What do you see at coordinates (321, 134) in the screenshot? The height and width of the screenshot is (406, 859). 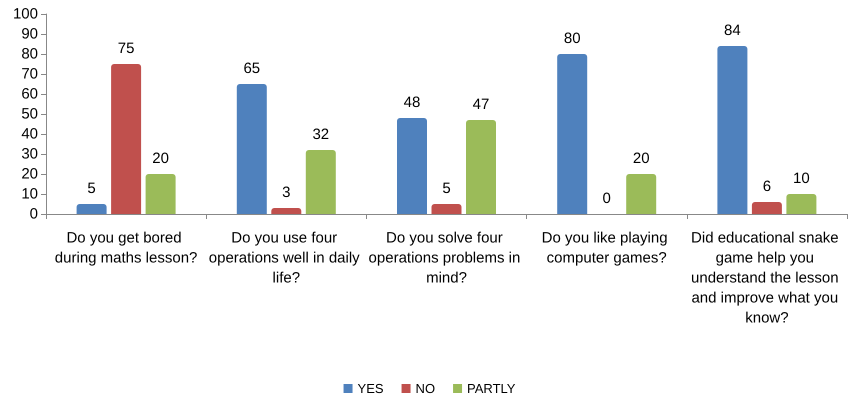 I see `data-label: 32` at bounding box center [321, 134].